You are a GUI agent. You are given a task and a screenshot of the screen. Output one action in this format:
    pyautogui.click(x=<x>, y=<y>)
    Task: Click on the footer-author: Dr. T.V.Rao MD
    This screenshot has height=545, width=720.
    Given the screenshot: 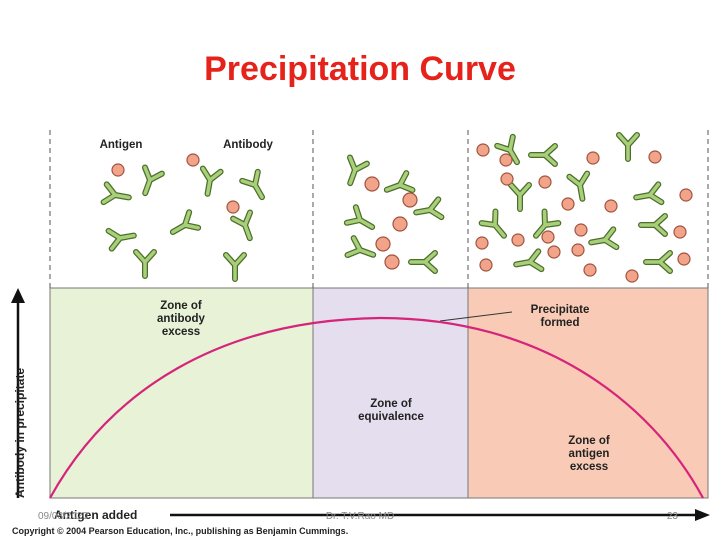 What is the action you would take?
    pyautogui.click(x=360, y=516)
    